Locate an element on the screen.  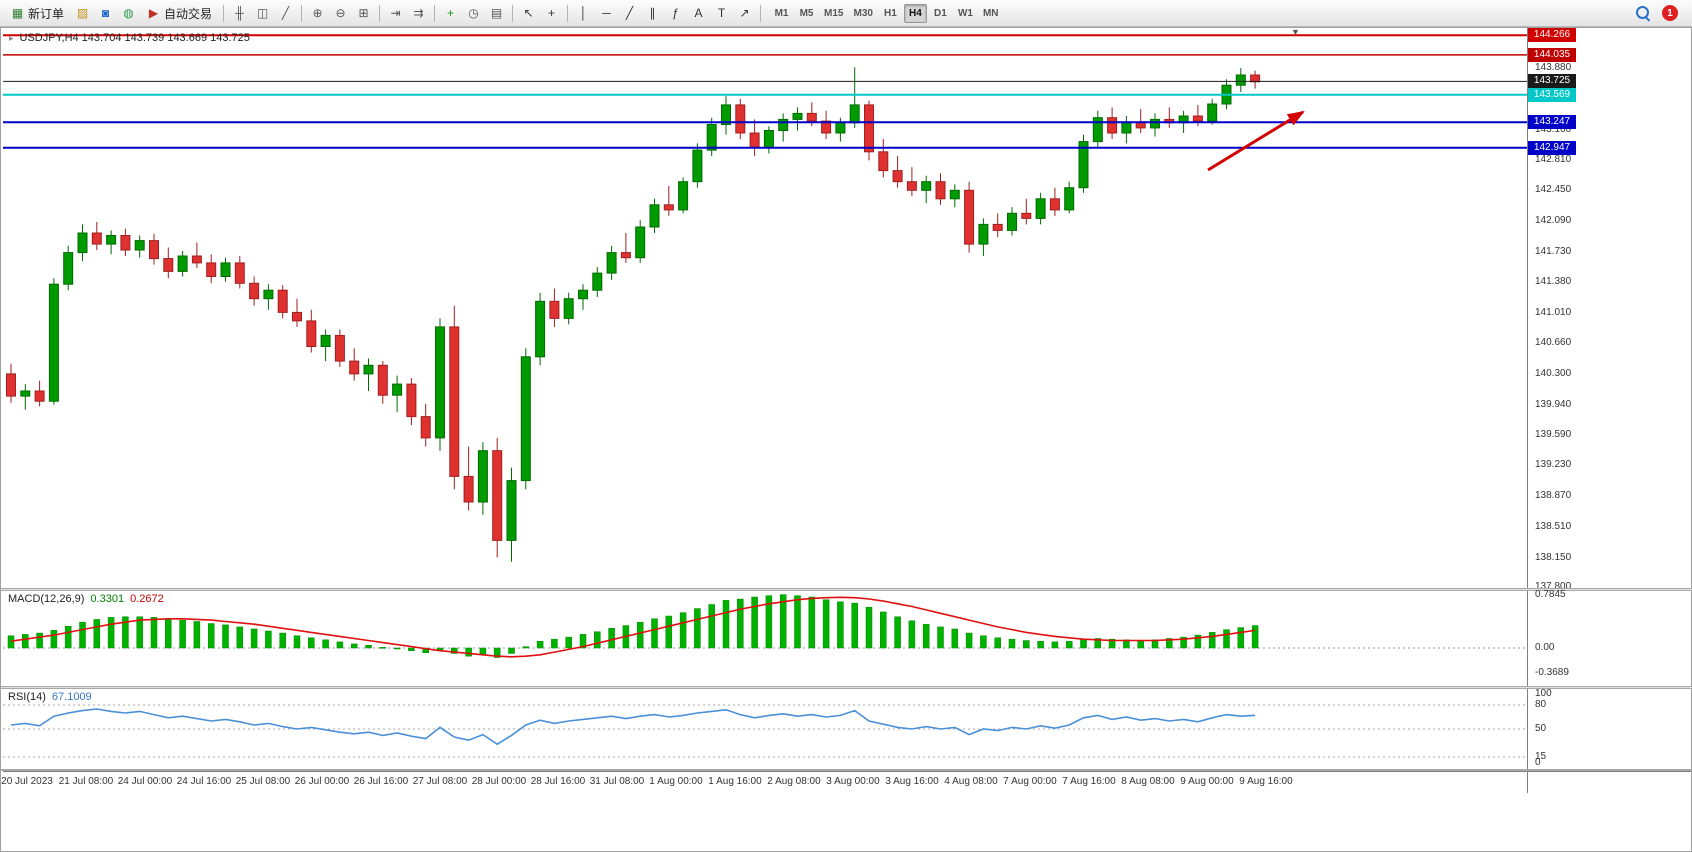
timeframe-m5-button: M5 is located at coordinates (806, 13).